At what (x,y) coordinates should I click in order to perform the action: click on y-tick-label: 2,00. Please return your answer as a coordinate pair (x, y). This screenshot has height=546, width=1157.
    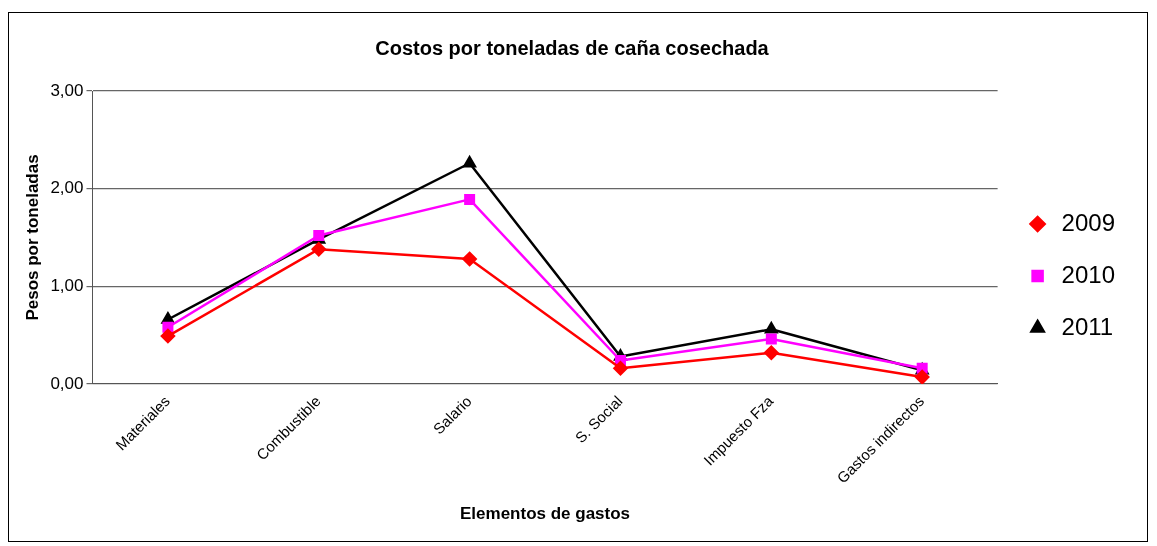
    Looking at the image, I should click on (67, 188).